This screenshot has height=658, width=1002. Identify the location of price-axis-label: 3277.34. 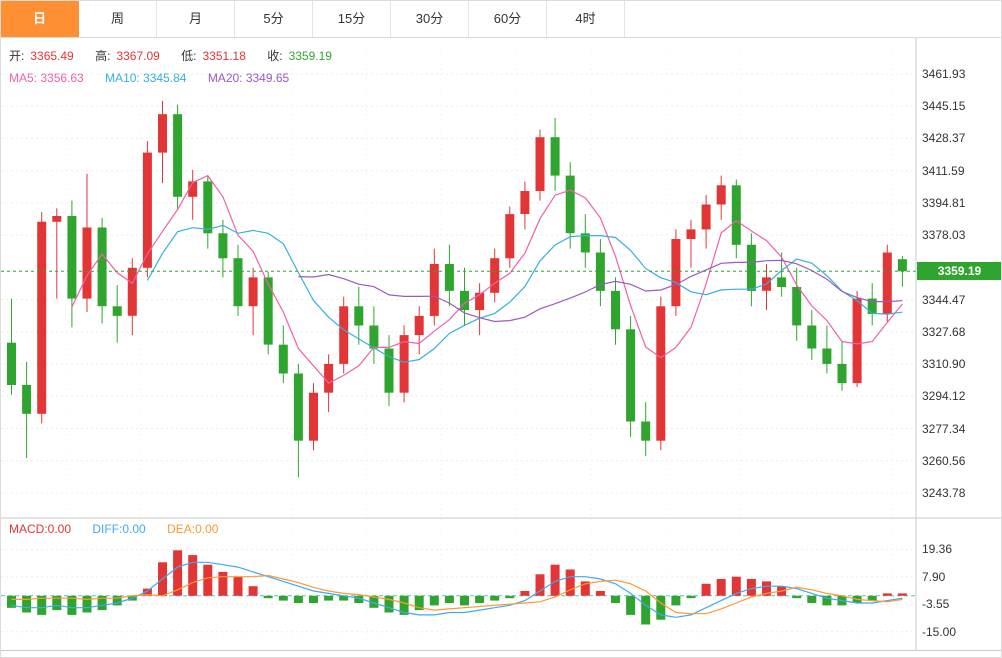
(944, 428).